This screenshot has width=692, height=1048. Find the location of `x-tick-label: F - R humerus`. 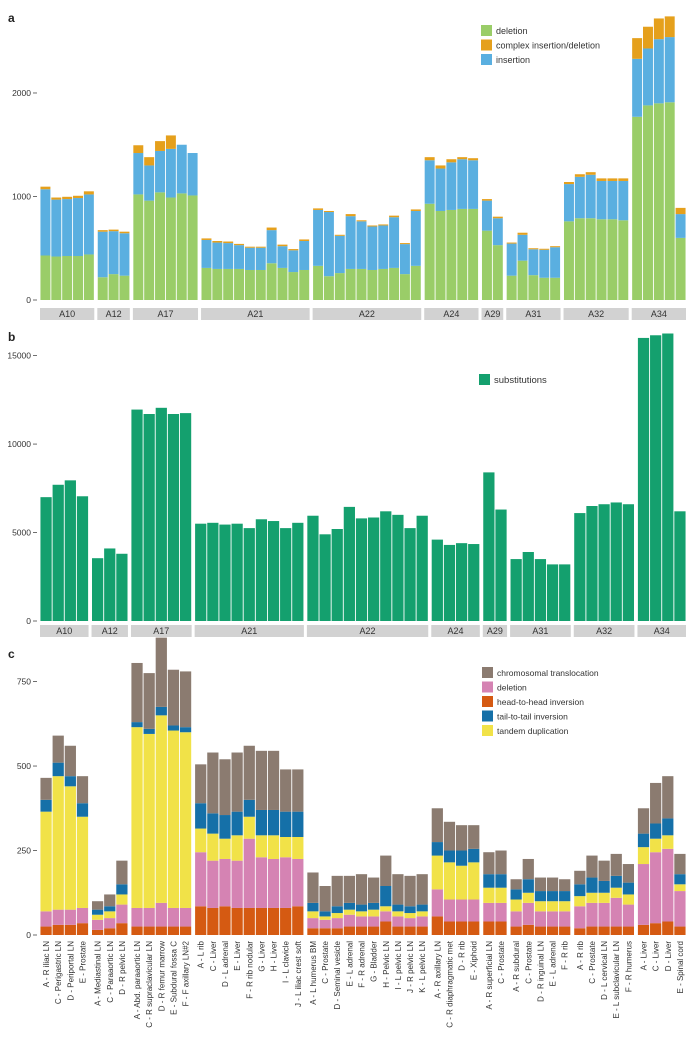

x-tick-label: F - R humerus is located at coordinates (628, 966).